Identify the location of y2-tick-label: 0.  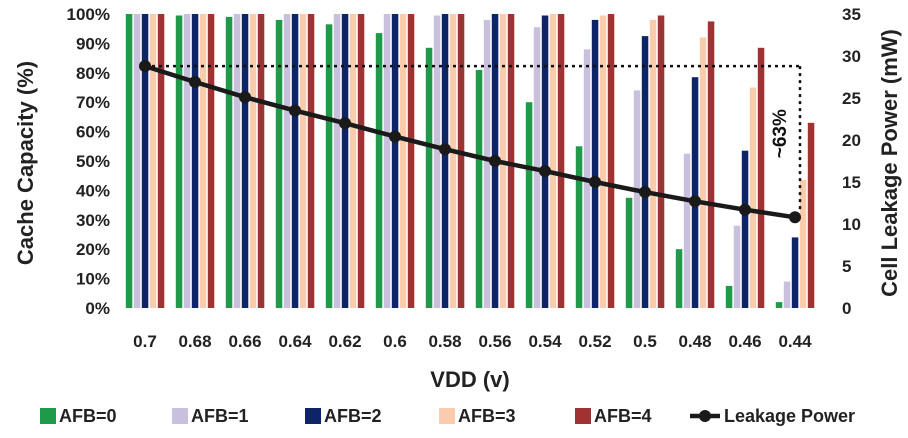
(846, 308).